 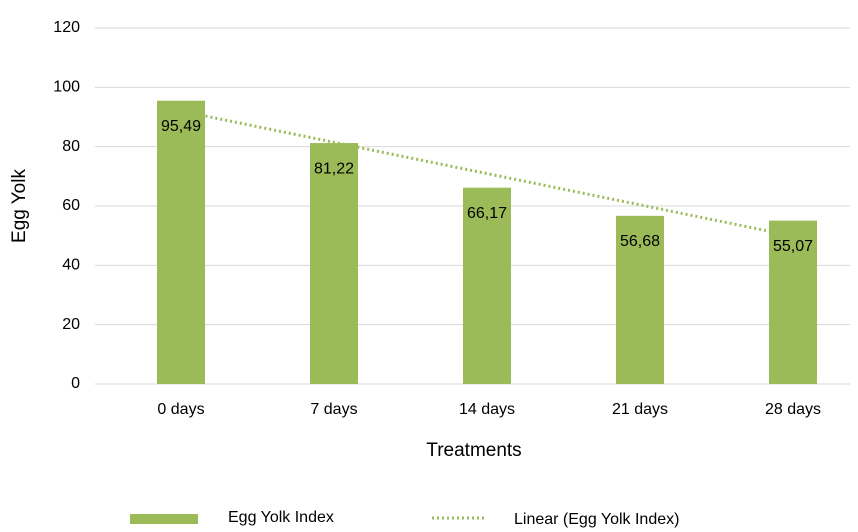 What do you see at coordinates (66, 27) in the screenshot?
I see `y-tick-label: 120` at bounding box center [66, 27].